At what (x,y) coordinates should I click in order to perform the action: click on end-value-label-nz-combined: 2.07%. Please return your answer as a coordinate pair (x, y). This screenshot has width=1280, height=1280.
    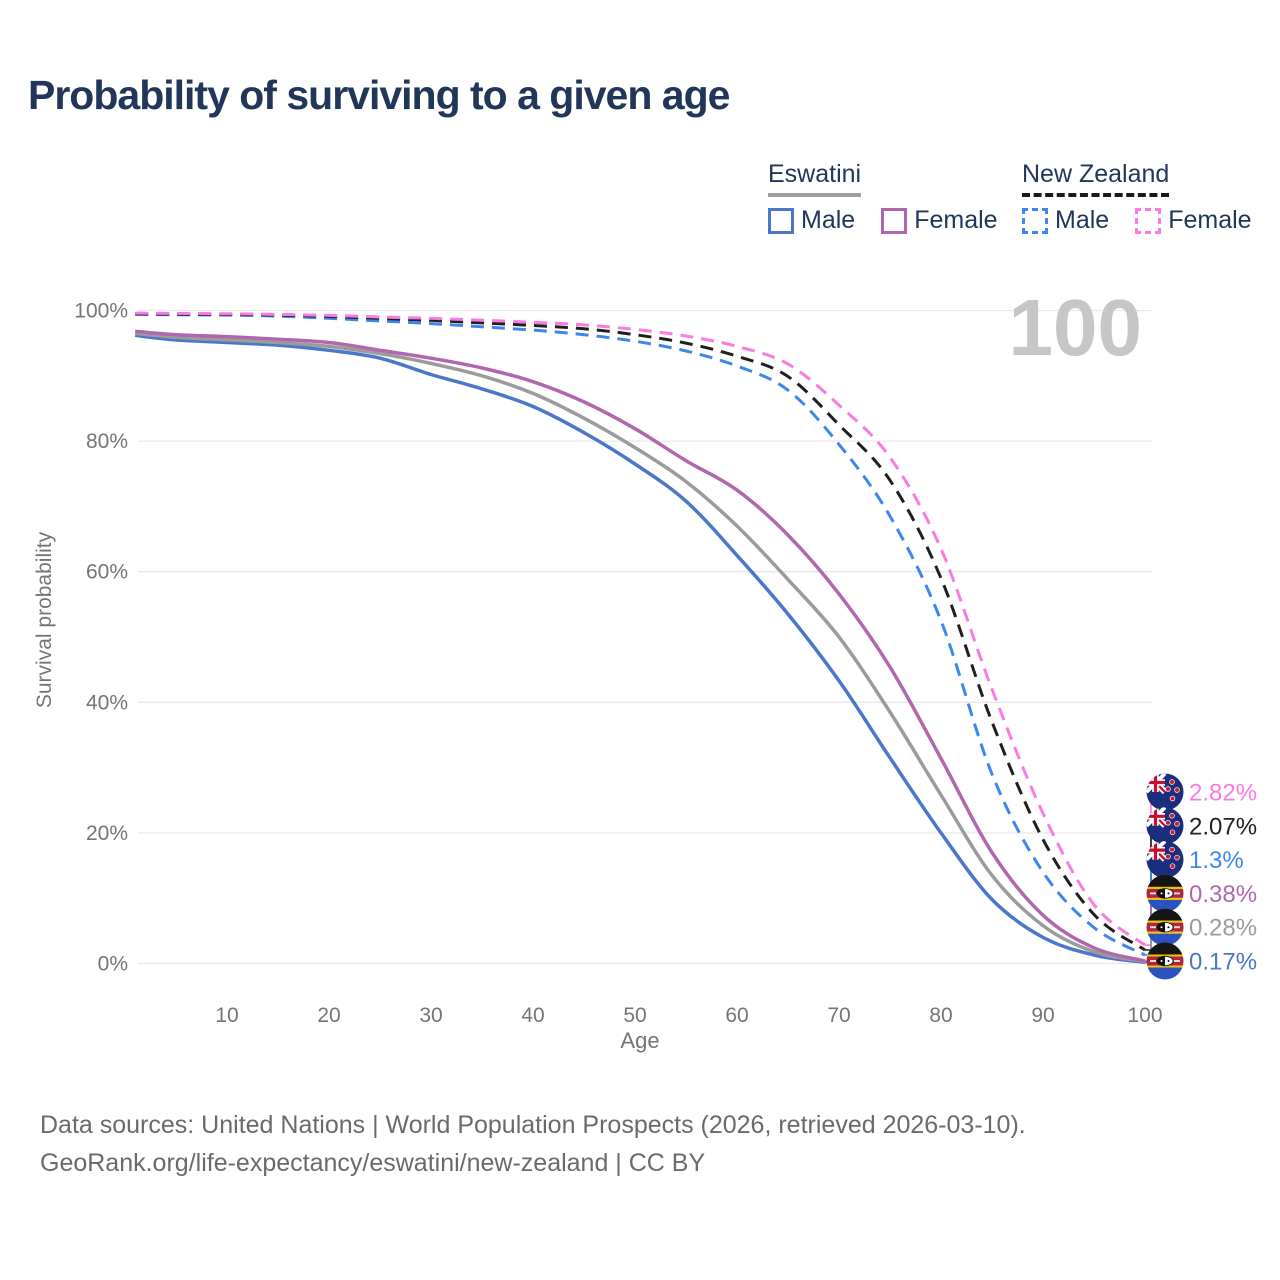
    Looking at the image, I should click on (1223, 826).